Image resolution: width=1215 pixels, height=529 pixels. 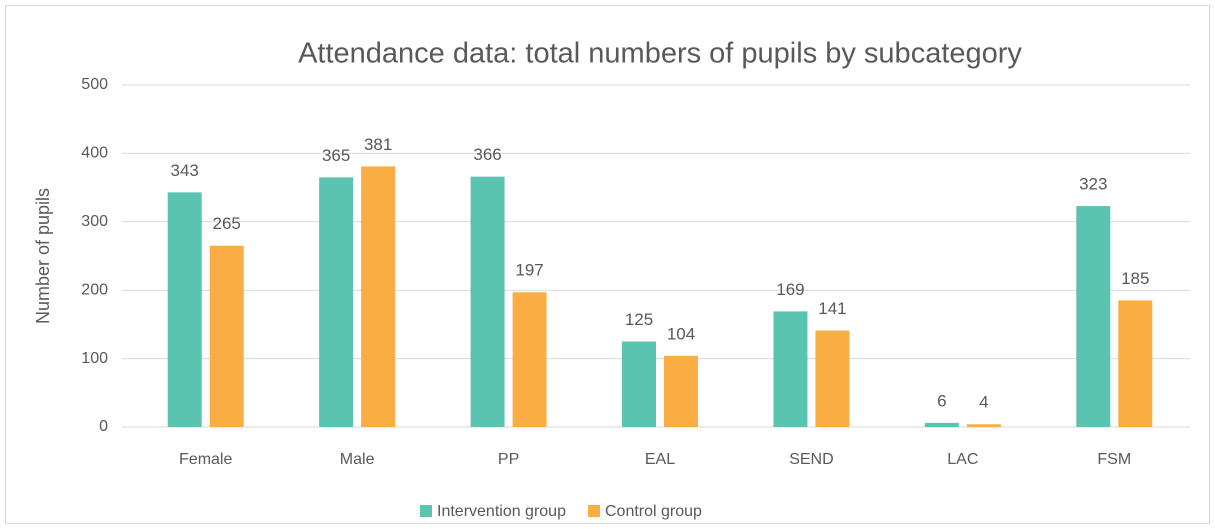 I want to click on value-label: 323, so click(x=1093, y=184).